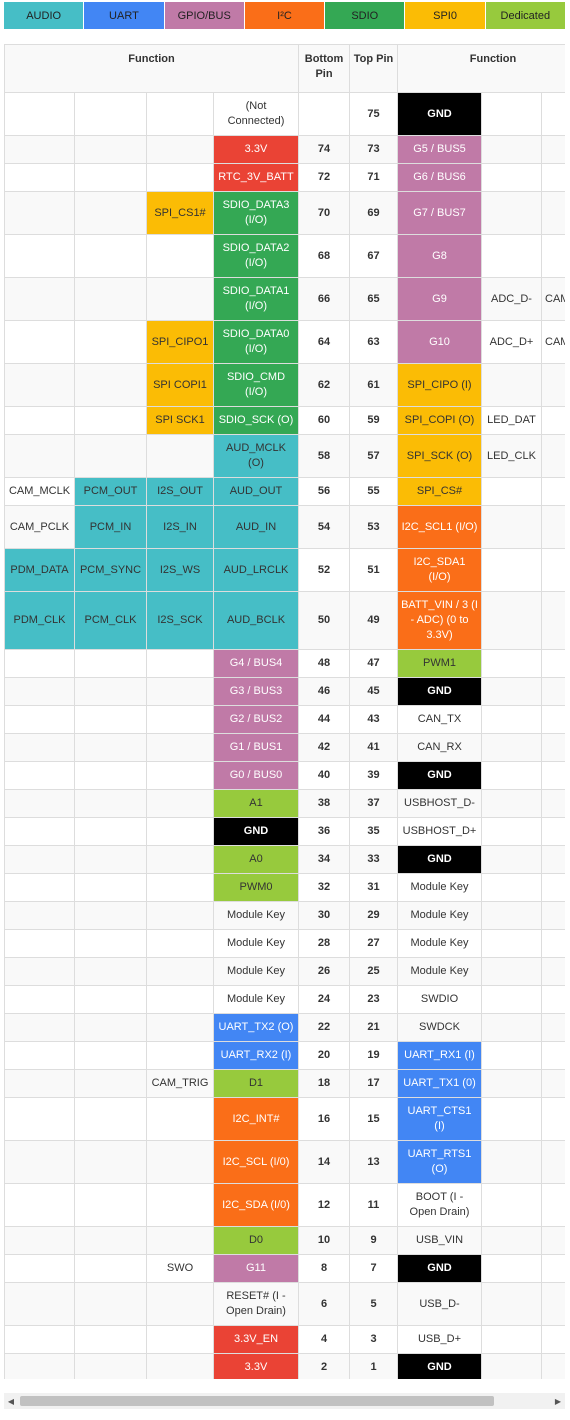 This screenshot has width=570, height=1420. What do you see at coordinates (110, 491) in the screenshot?
I see `left-function-cell: PCM_OUT` at bounding box center [110, 491].